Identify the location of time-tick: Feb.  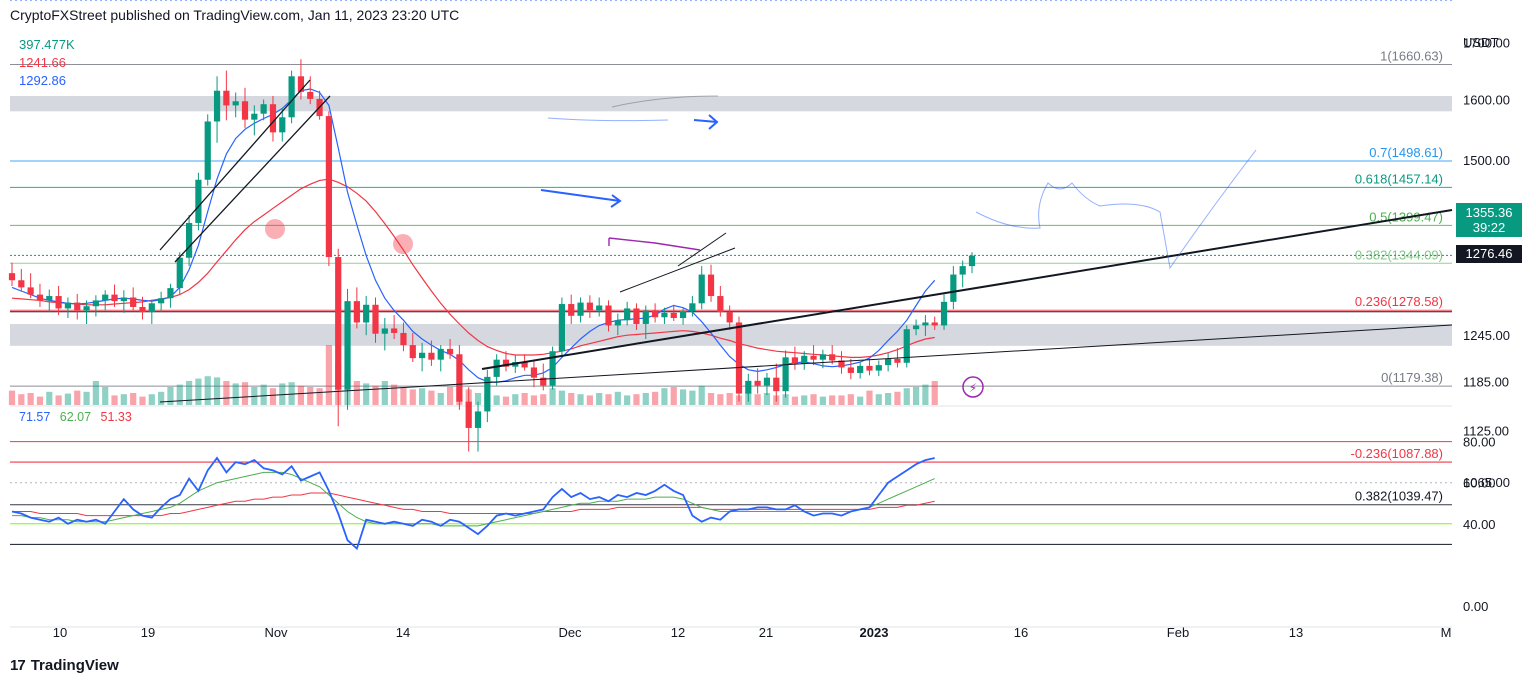
(1178, 632).